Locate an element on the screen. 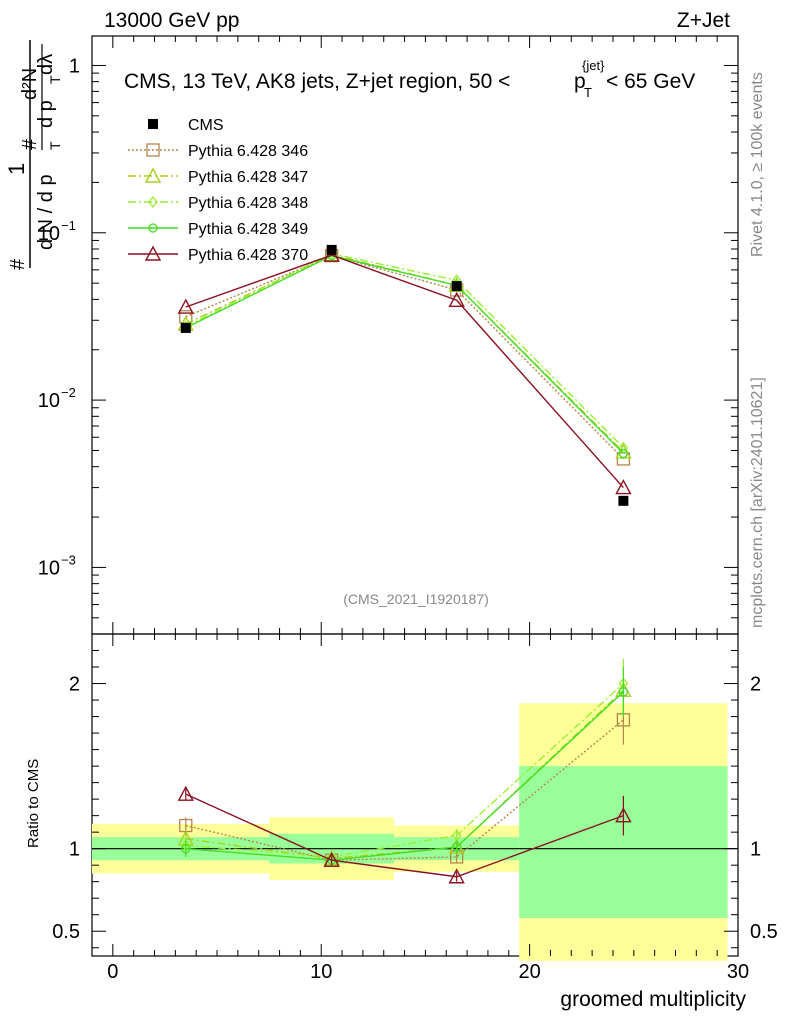 The width and height of the screenshot is (786, 1024). x-tick-label: 30 is located at coordinates (738, 972).